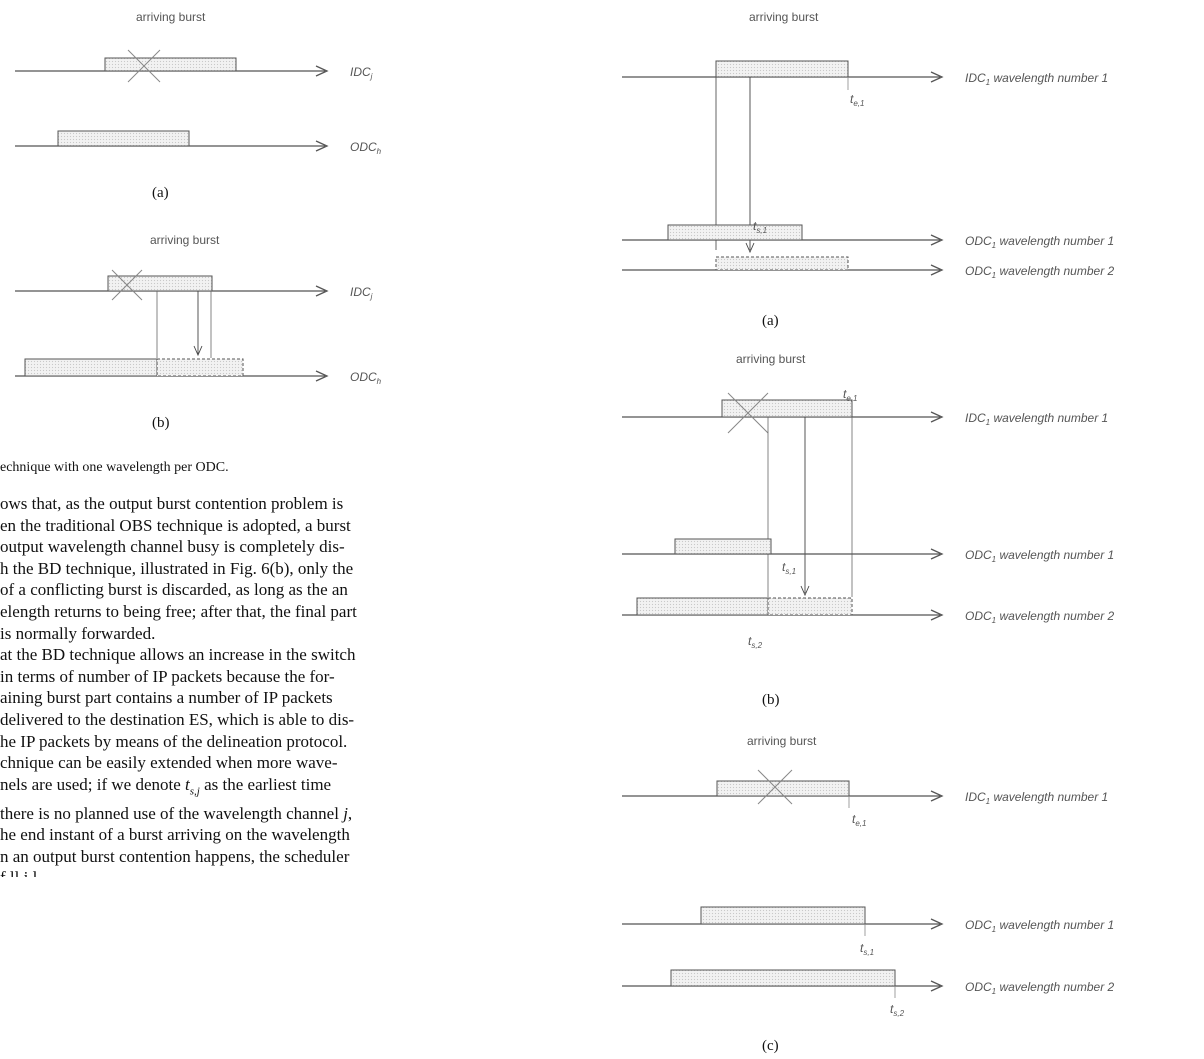  I want to click on right-panel-b, so click(783, 506).